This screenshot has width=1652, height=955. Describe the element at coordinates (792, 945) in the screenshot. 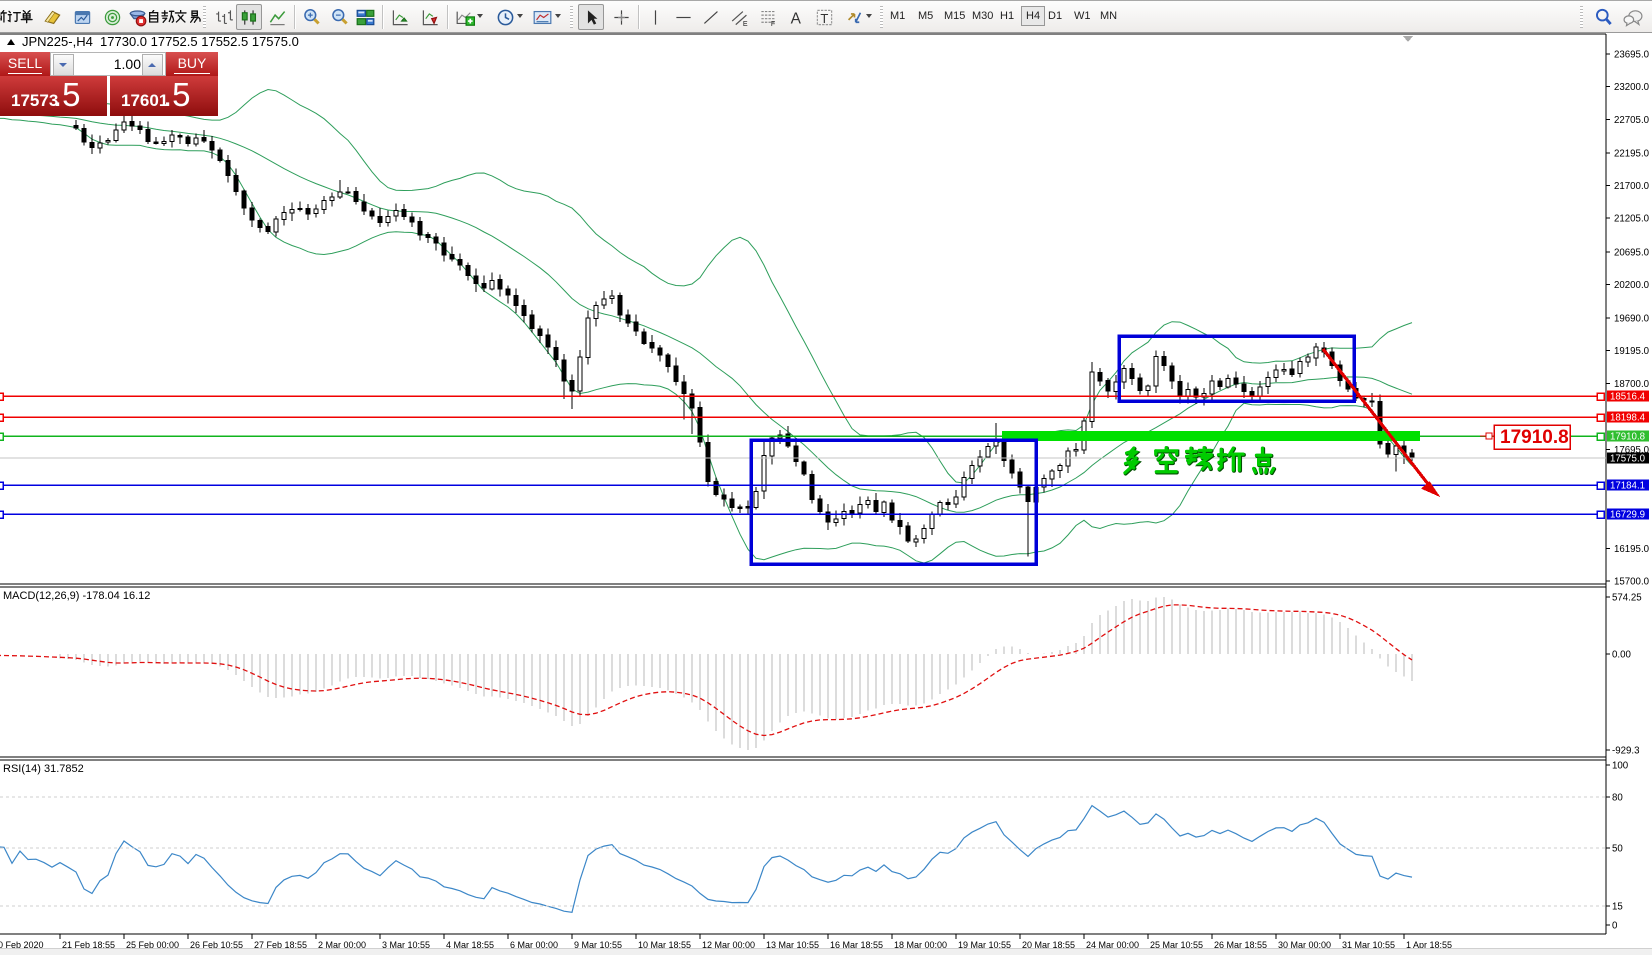

I see `svg-text: 13 Mar 10:55` at that location.